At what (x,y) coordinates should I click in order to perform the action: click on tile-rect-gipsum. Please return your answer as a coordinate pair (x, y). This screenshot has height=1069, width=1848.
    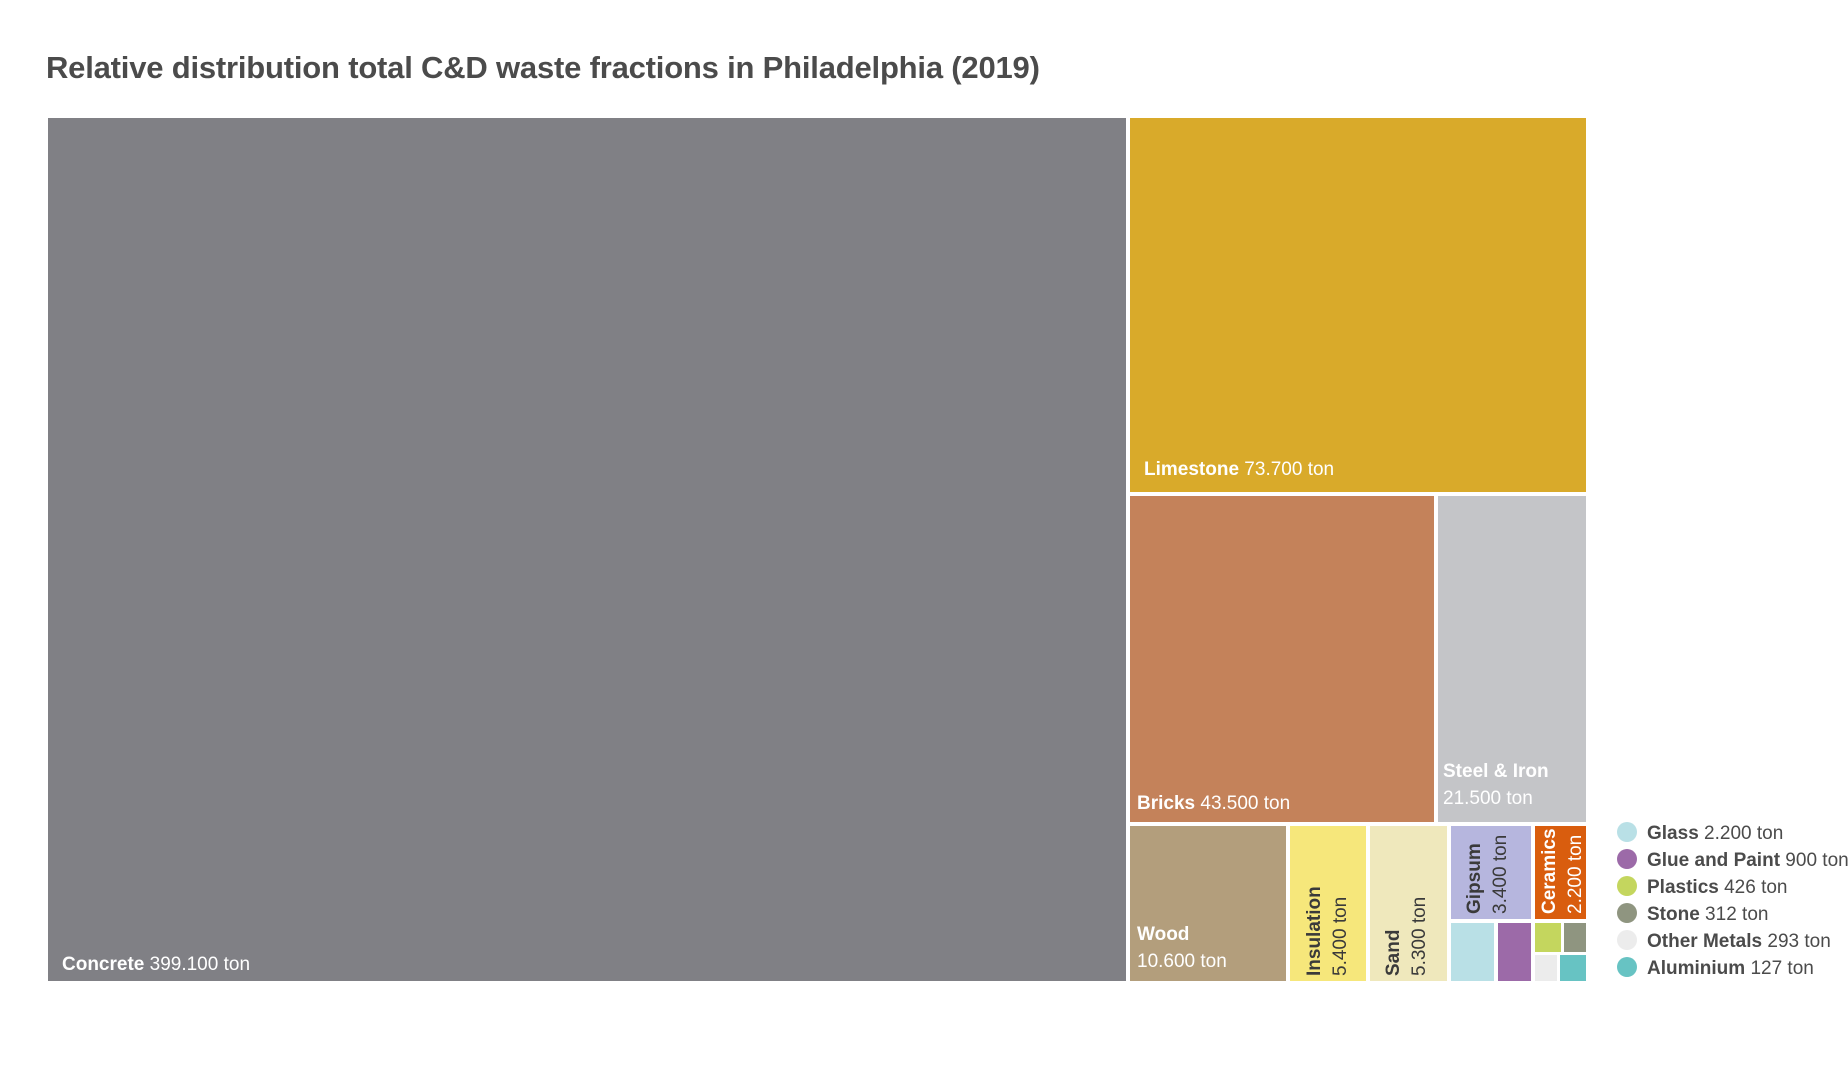
    Looking at the image, I should click on (1491, 872).